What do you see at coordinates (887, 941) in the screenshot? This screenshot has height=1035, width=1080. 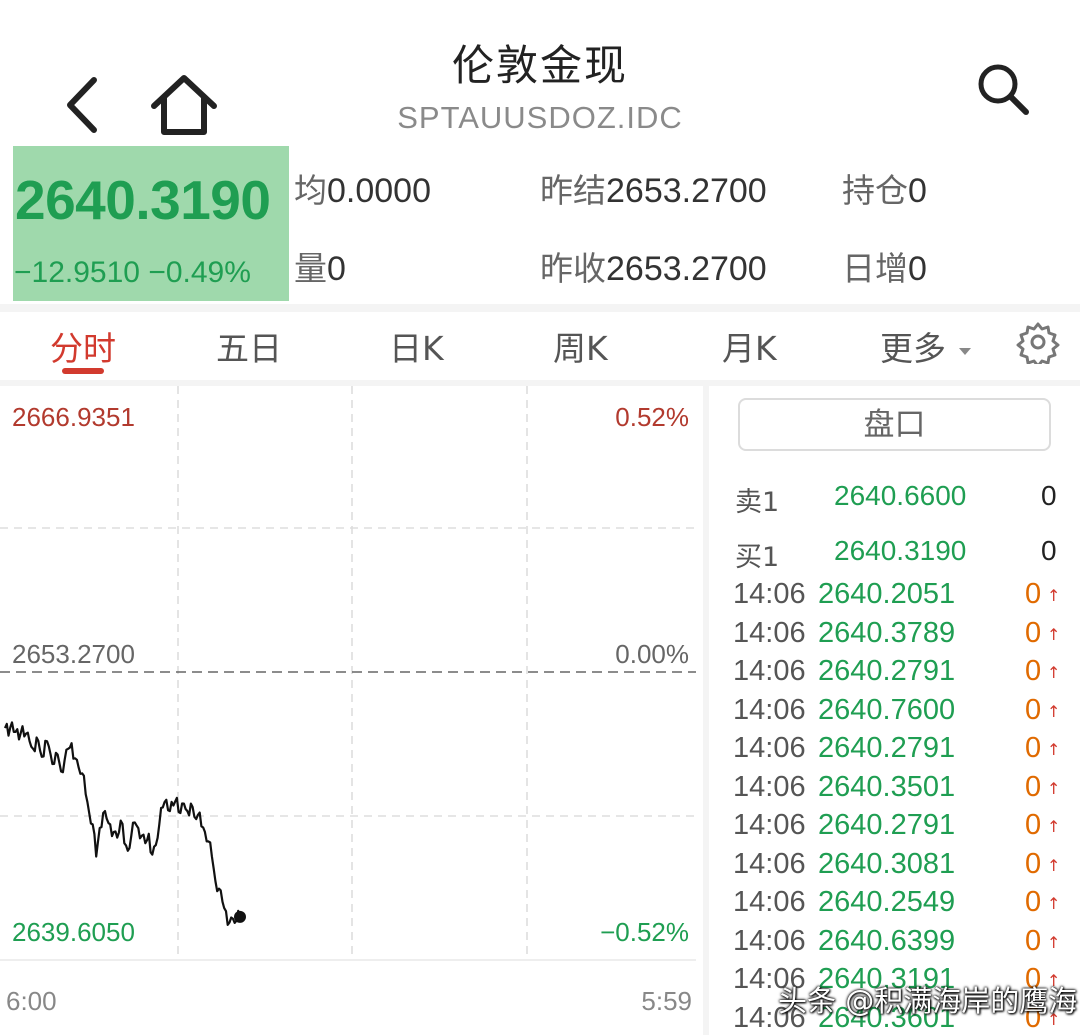 I see `trade-price: 2640.6399` at bounding box center [887, 941].